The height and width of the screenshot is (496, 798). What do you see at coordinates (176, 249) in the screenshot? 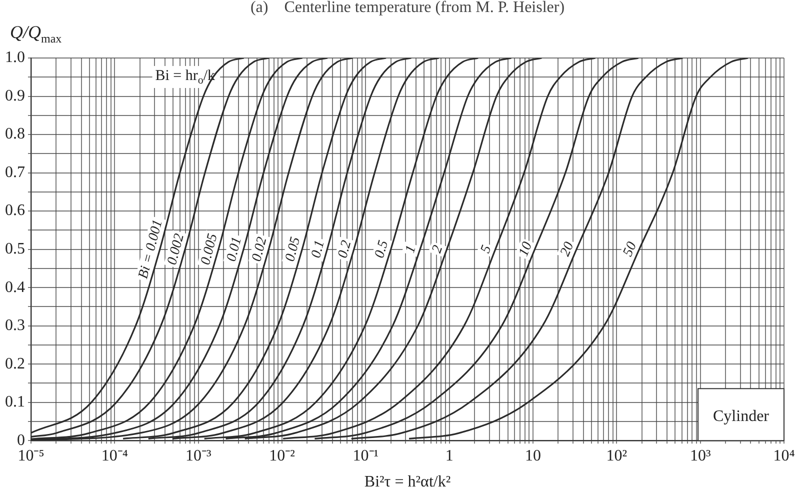
I see `text: 0.002` at bounding box center [176, 249].